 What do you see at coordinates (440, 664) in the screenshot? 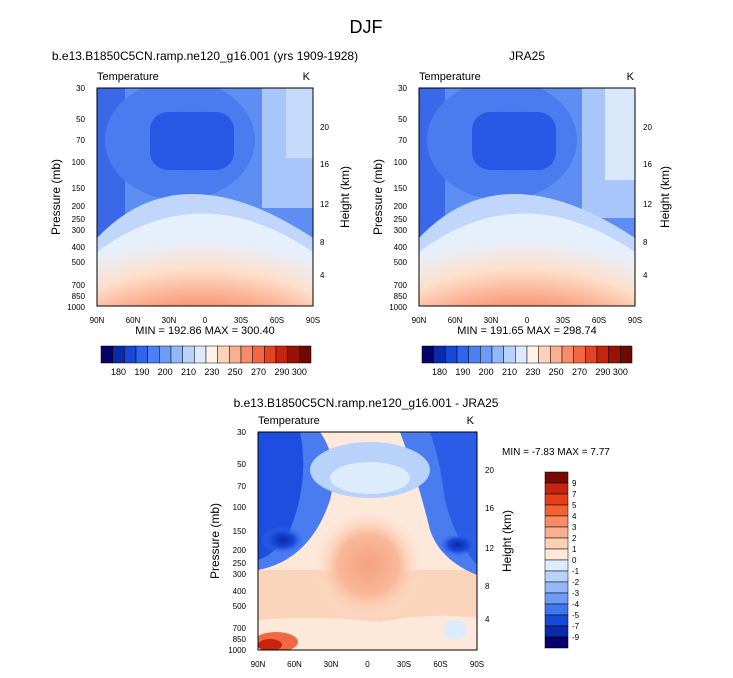
I see `x-tick-label: 60S` at bounding box center [440, 664].